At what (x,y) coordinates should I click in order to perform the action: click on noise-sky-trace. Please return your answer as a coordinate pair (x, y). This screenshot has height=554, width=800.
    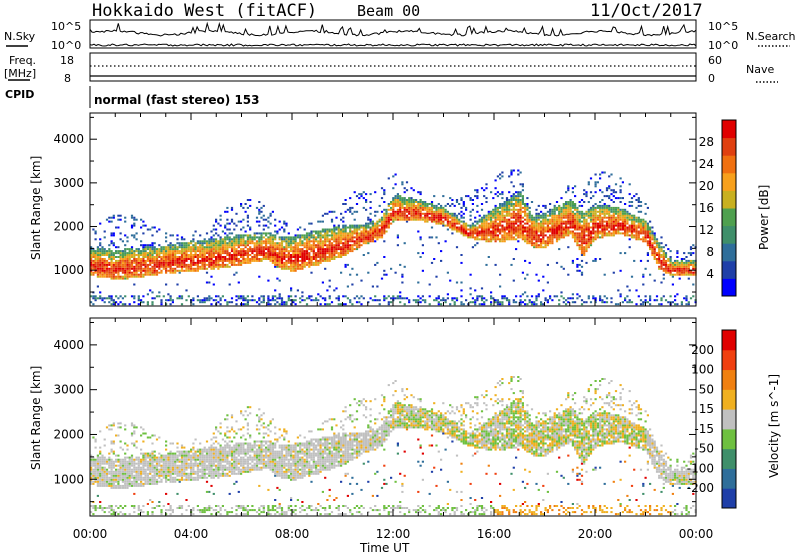
    Looking at the image, I should click on (393, 29).